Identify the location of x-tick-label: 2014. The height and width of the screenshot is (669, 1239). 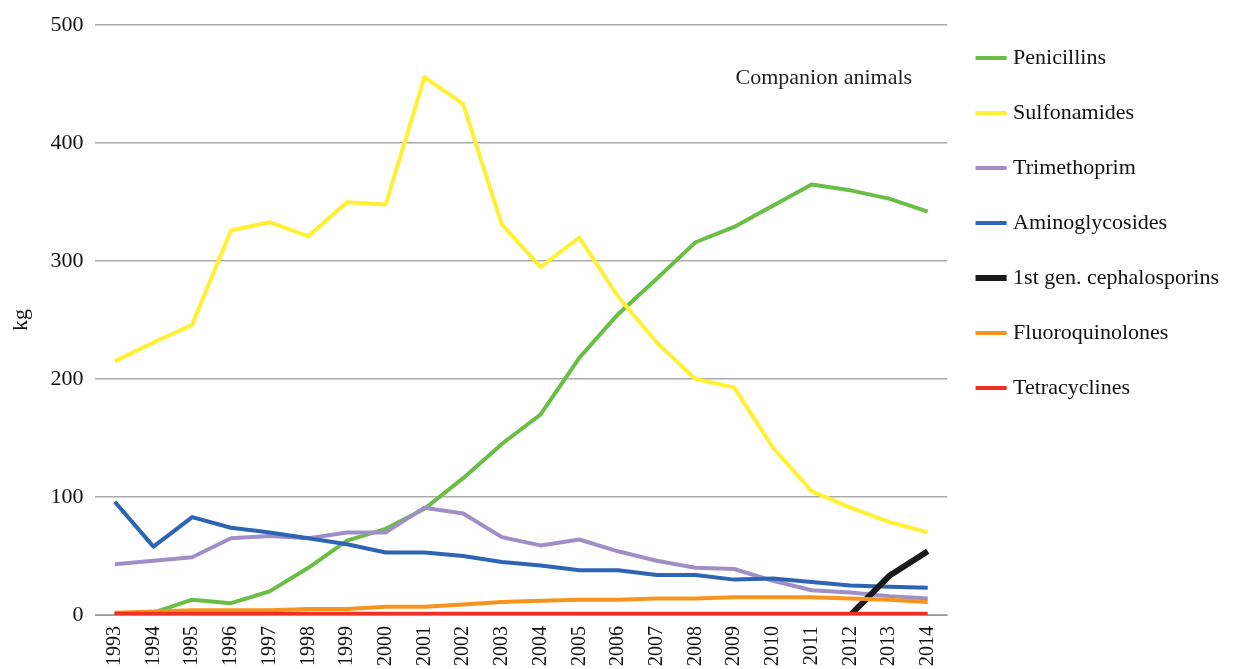
(925, 646).